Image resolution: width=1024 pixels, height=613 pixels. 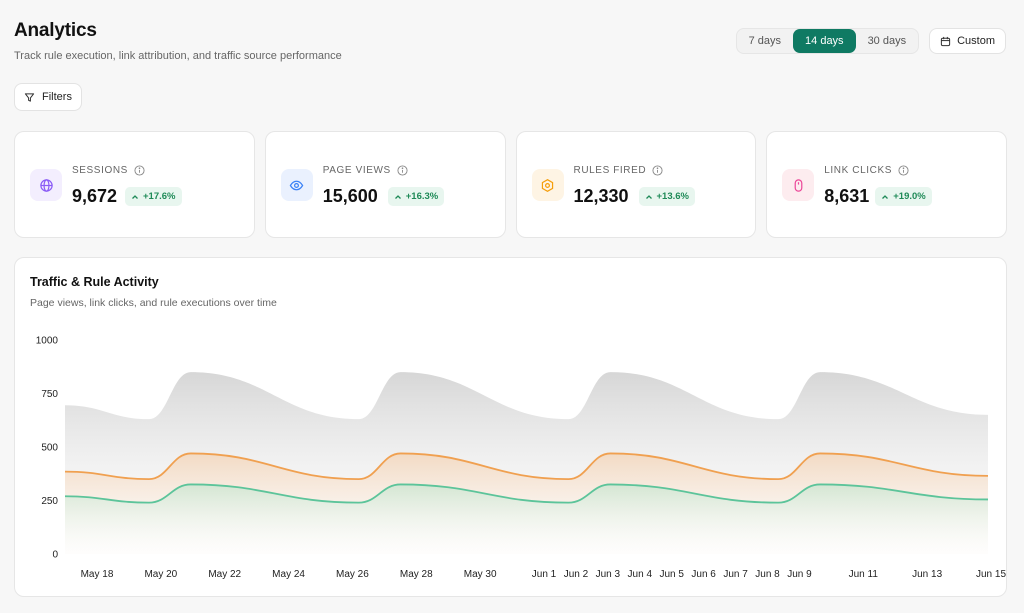 What do you see at coordinates (887, 41) in the screenshot?
I see `range-30-days-button: 30 days` at bounding box center [887, 41].